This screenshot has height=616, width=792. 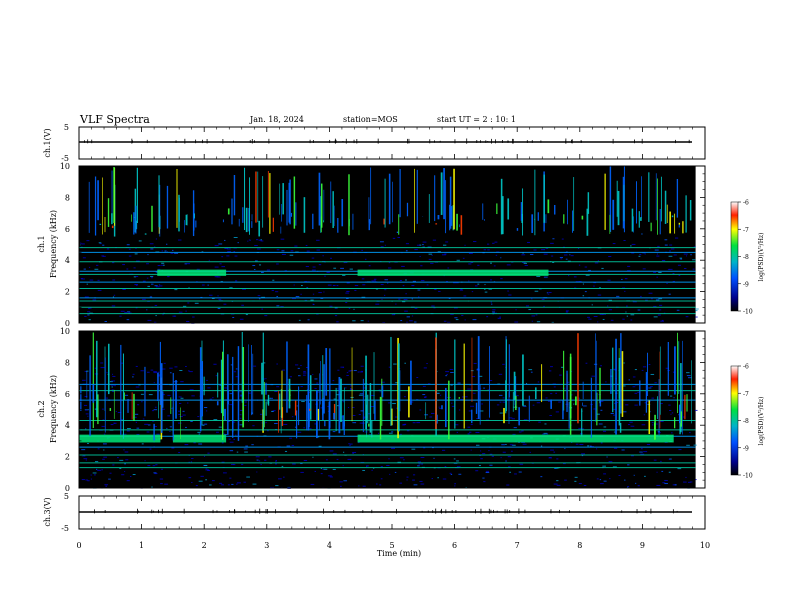 What do you see at coordinates (67, 425) in the screenshot?
I see `freq-tick-label: 4` at bounding box center [67, 425].